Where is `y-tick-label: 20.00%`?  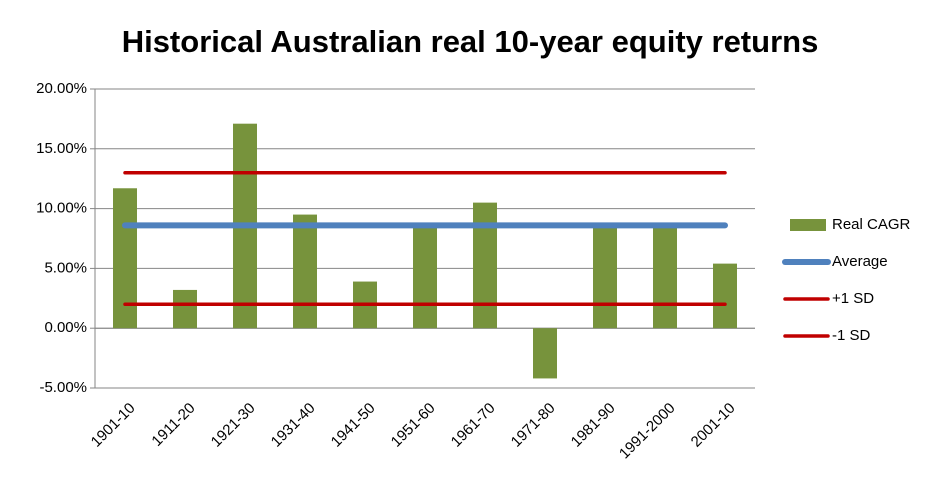
y-tick-label: 20.00% is located at coordinates (61, 88).